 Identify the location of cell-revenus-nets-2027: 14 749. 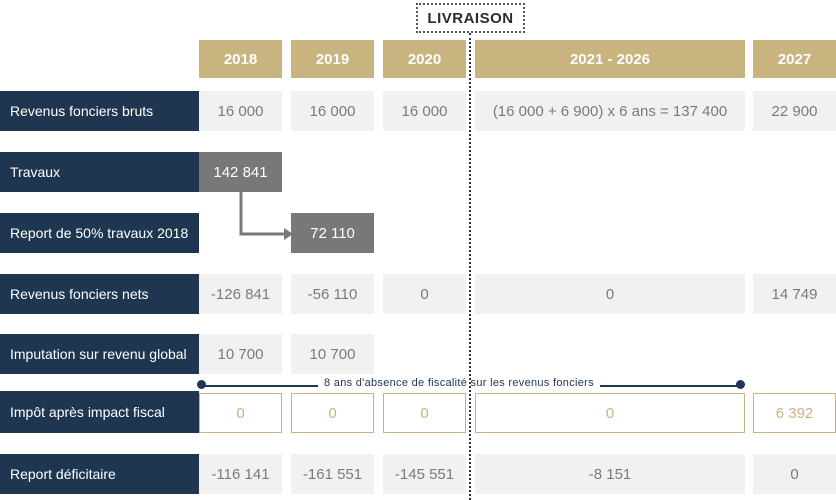
(794, 294).